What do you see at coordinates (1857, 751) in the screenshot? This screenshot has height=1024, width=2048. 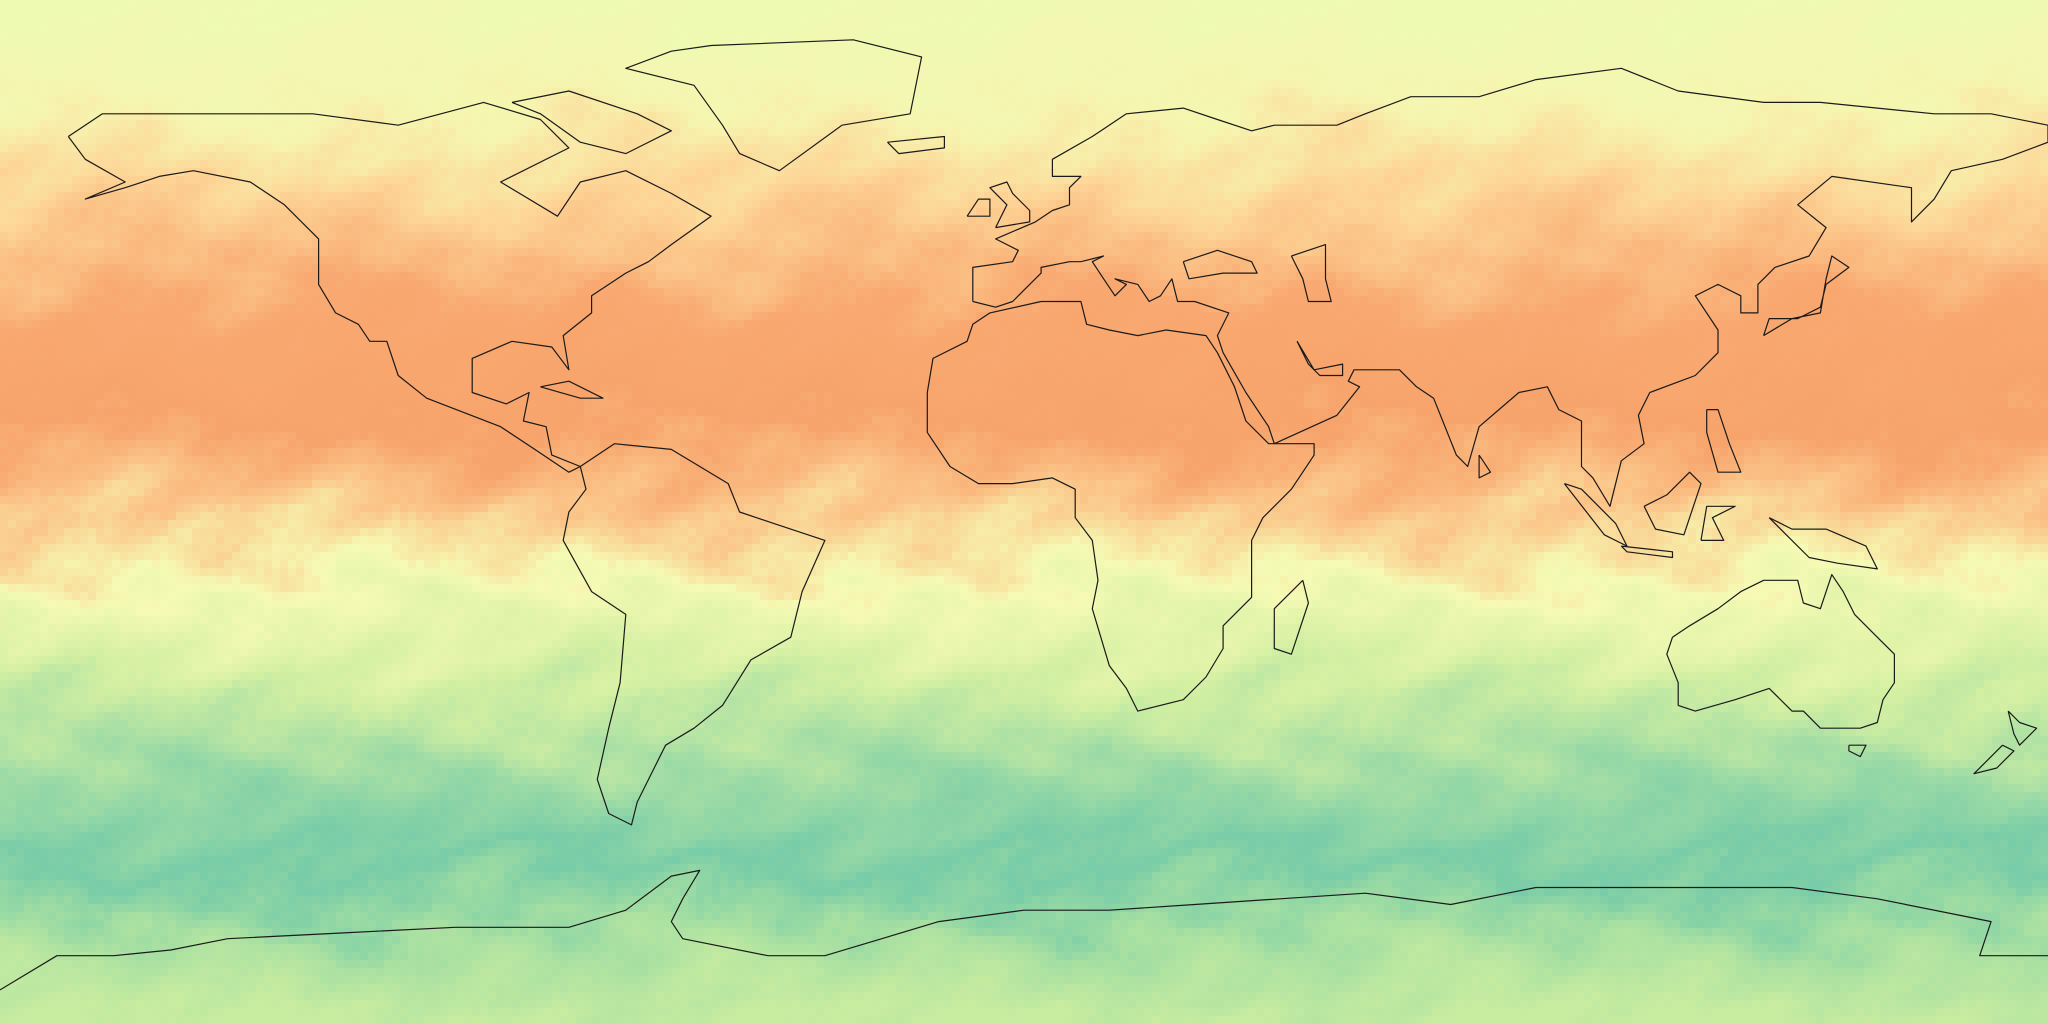 I see `coastline-tasmania` at bounding box center [1857, 751].